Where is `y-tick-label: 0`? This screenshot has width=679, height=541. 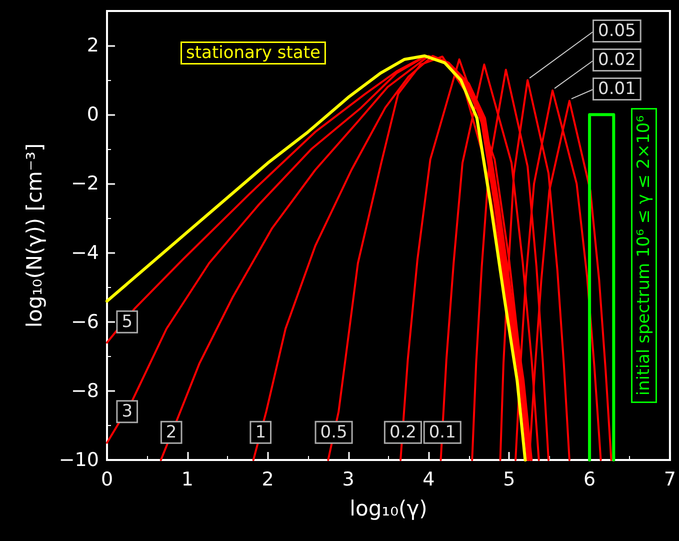 y-tick-label: 0 is located at coordinates (92, 115).